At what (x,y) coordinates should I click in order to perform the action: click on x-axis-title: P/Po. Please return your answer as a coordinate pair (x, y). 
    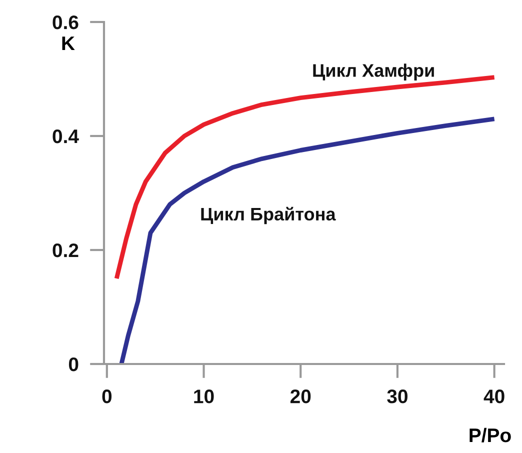
    Looking at the image, I should click on (490, 435).